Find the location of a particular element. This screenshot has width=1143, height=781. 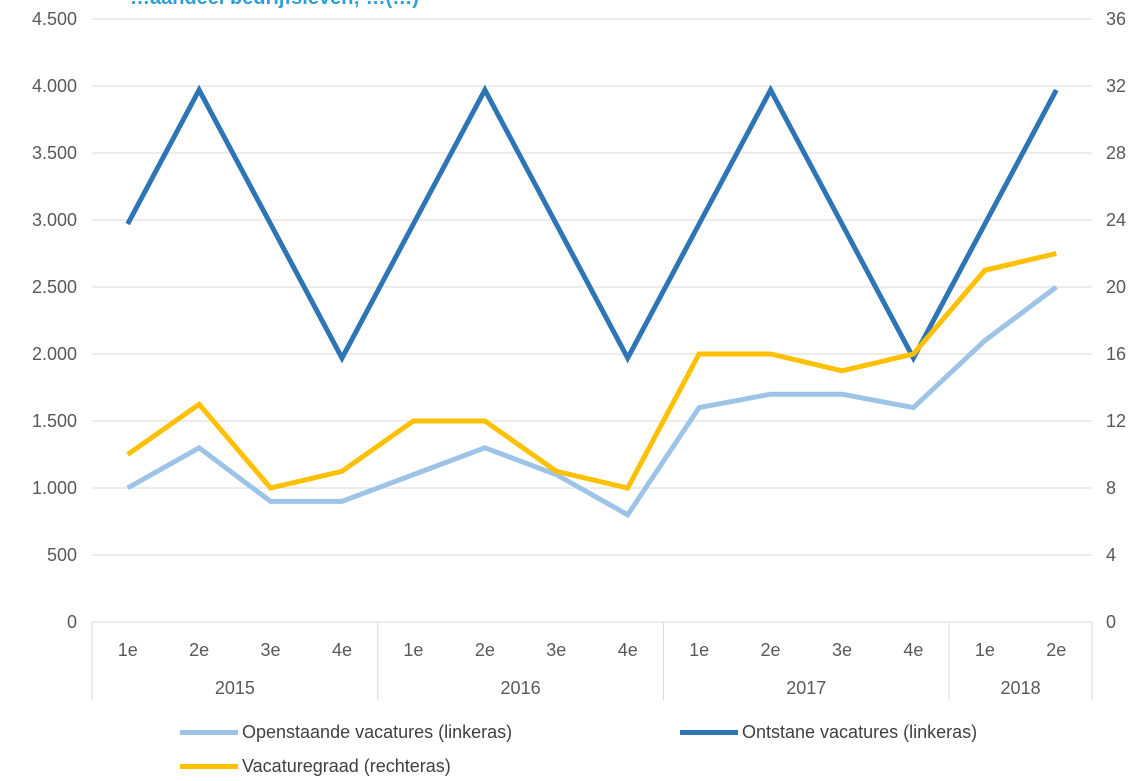

right-axis-tick-label: 32 is located at coordinates (1116, 86).